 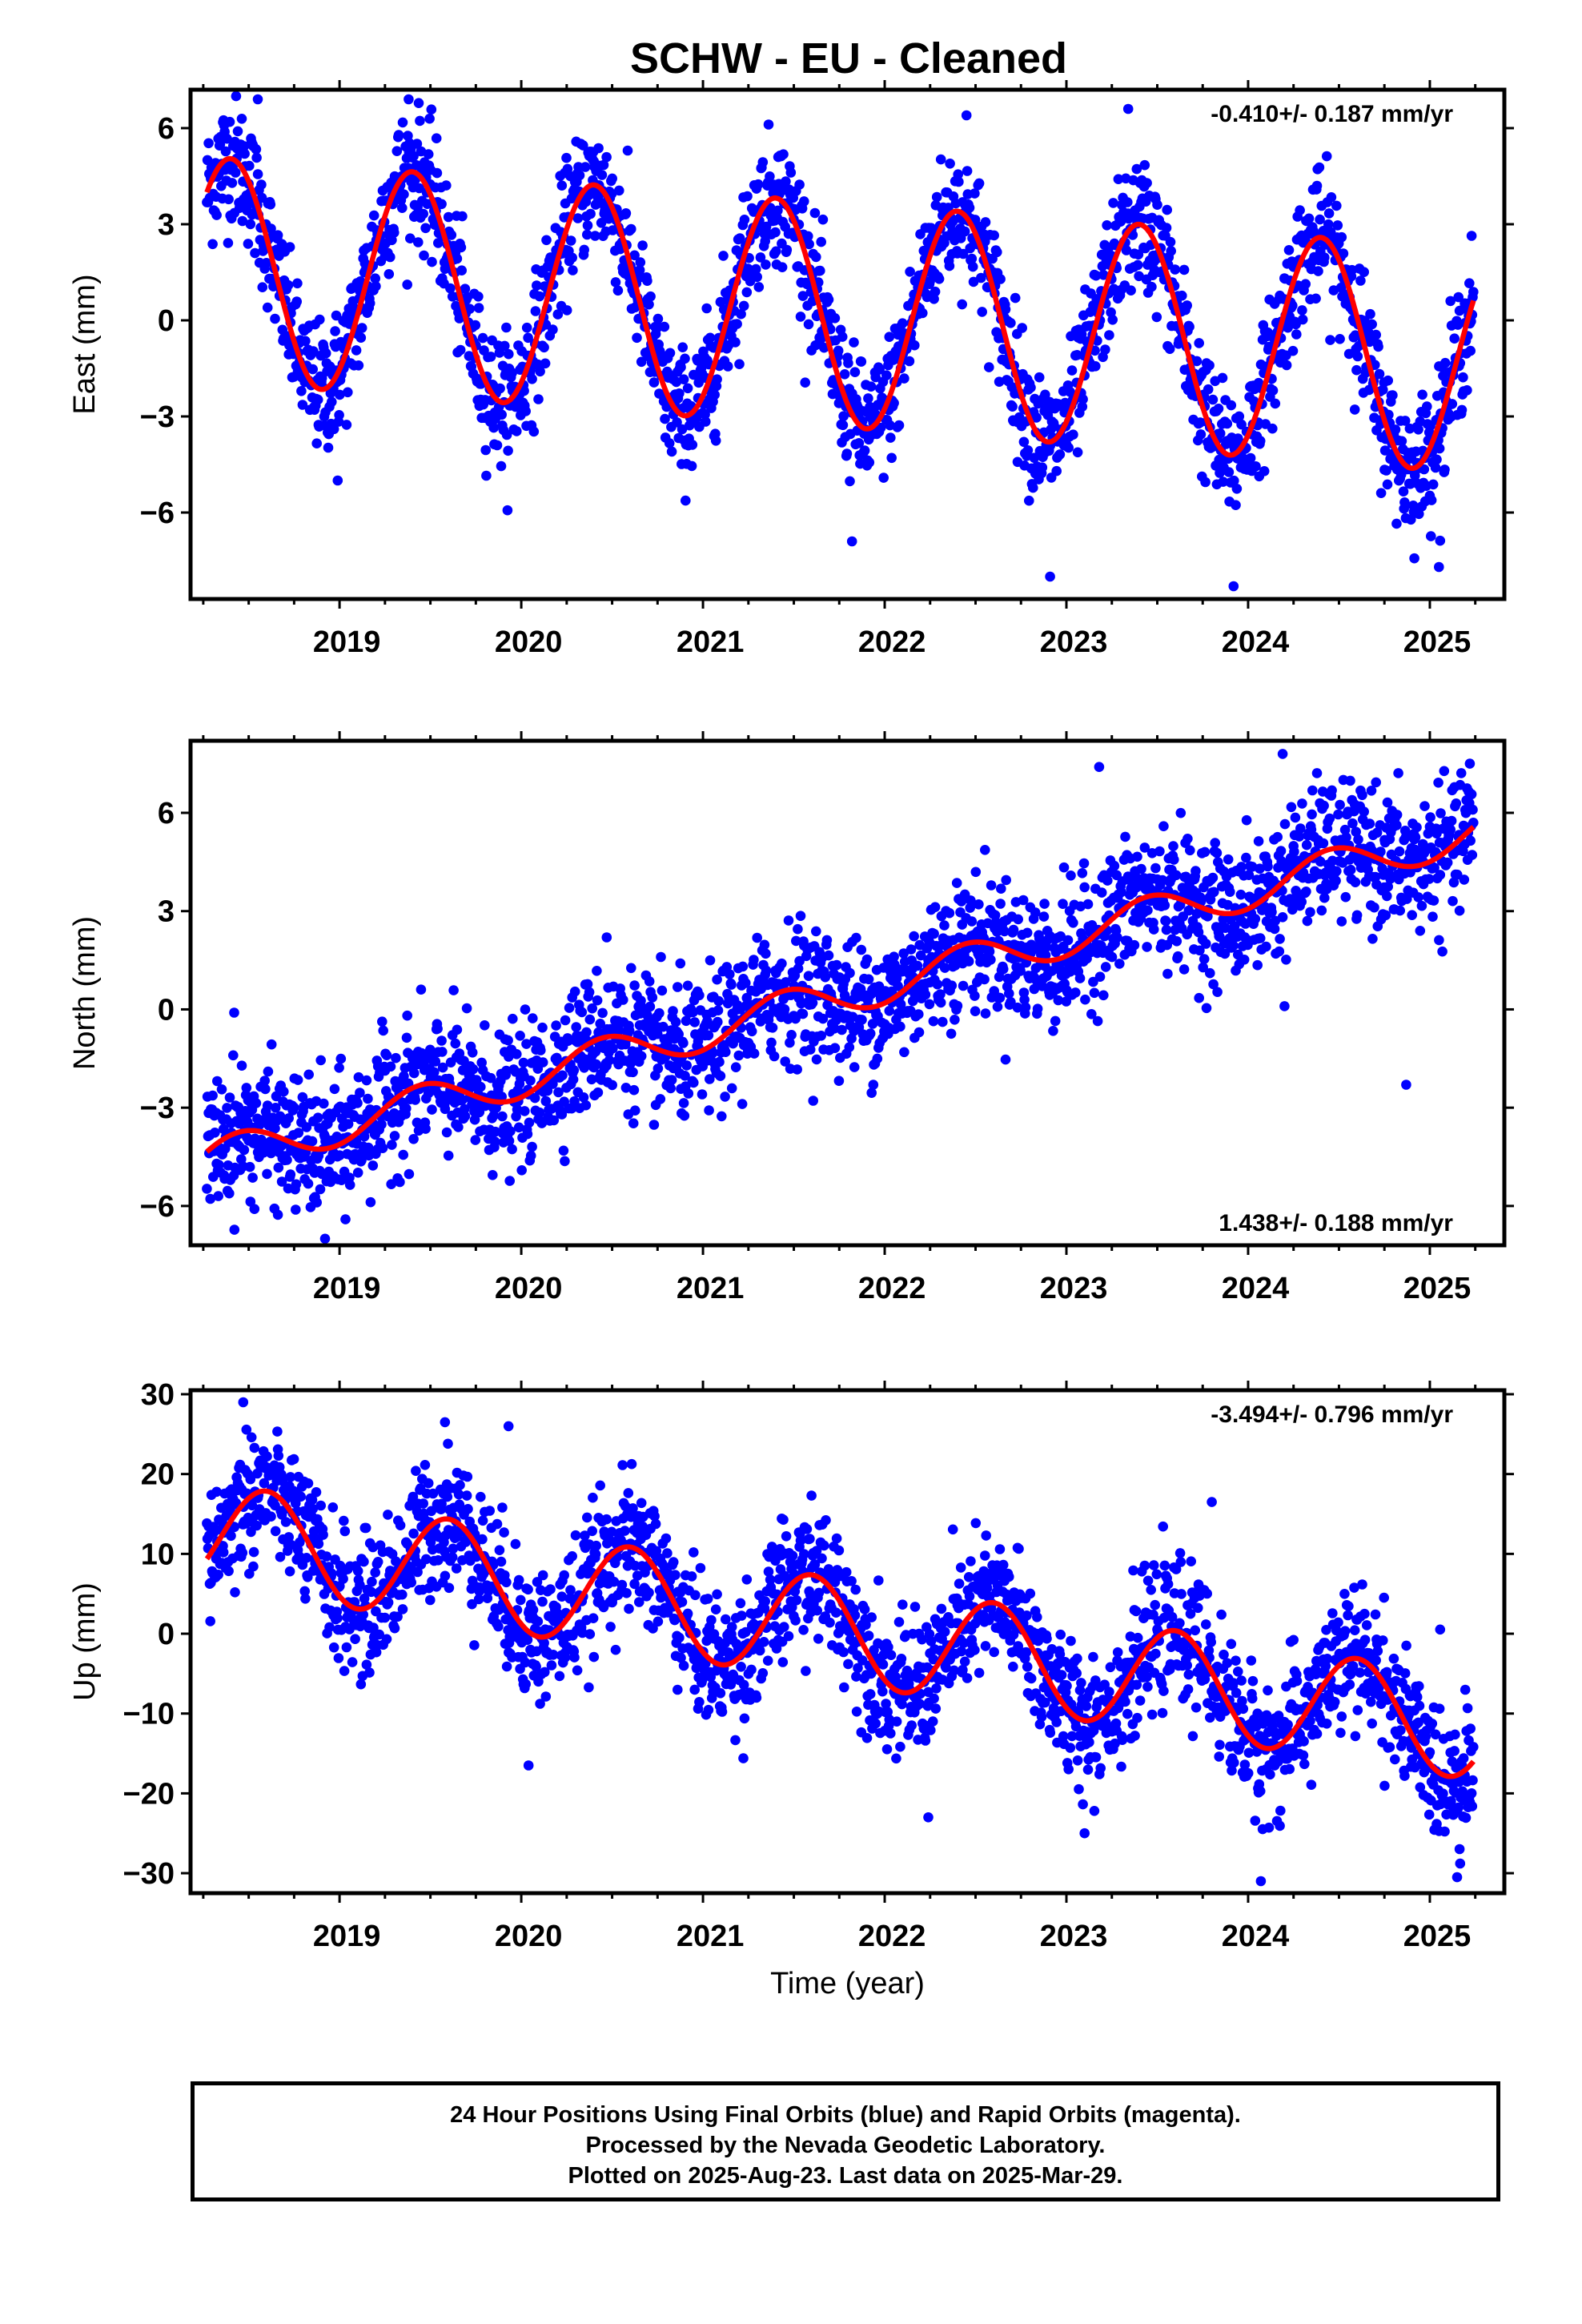 I want to click on north-ytick-label: −6, so click(x=157, y=1207).